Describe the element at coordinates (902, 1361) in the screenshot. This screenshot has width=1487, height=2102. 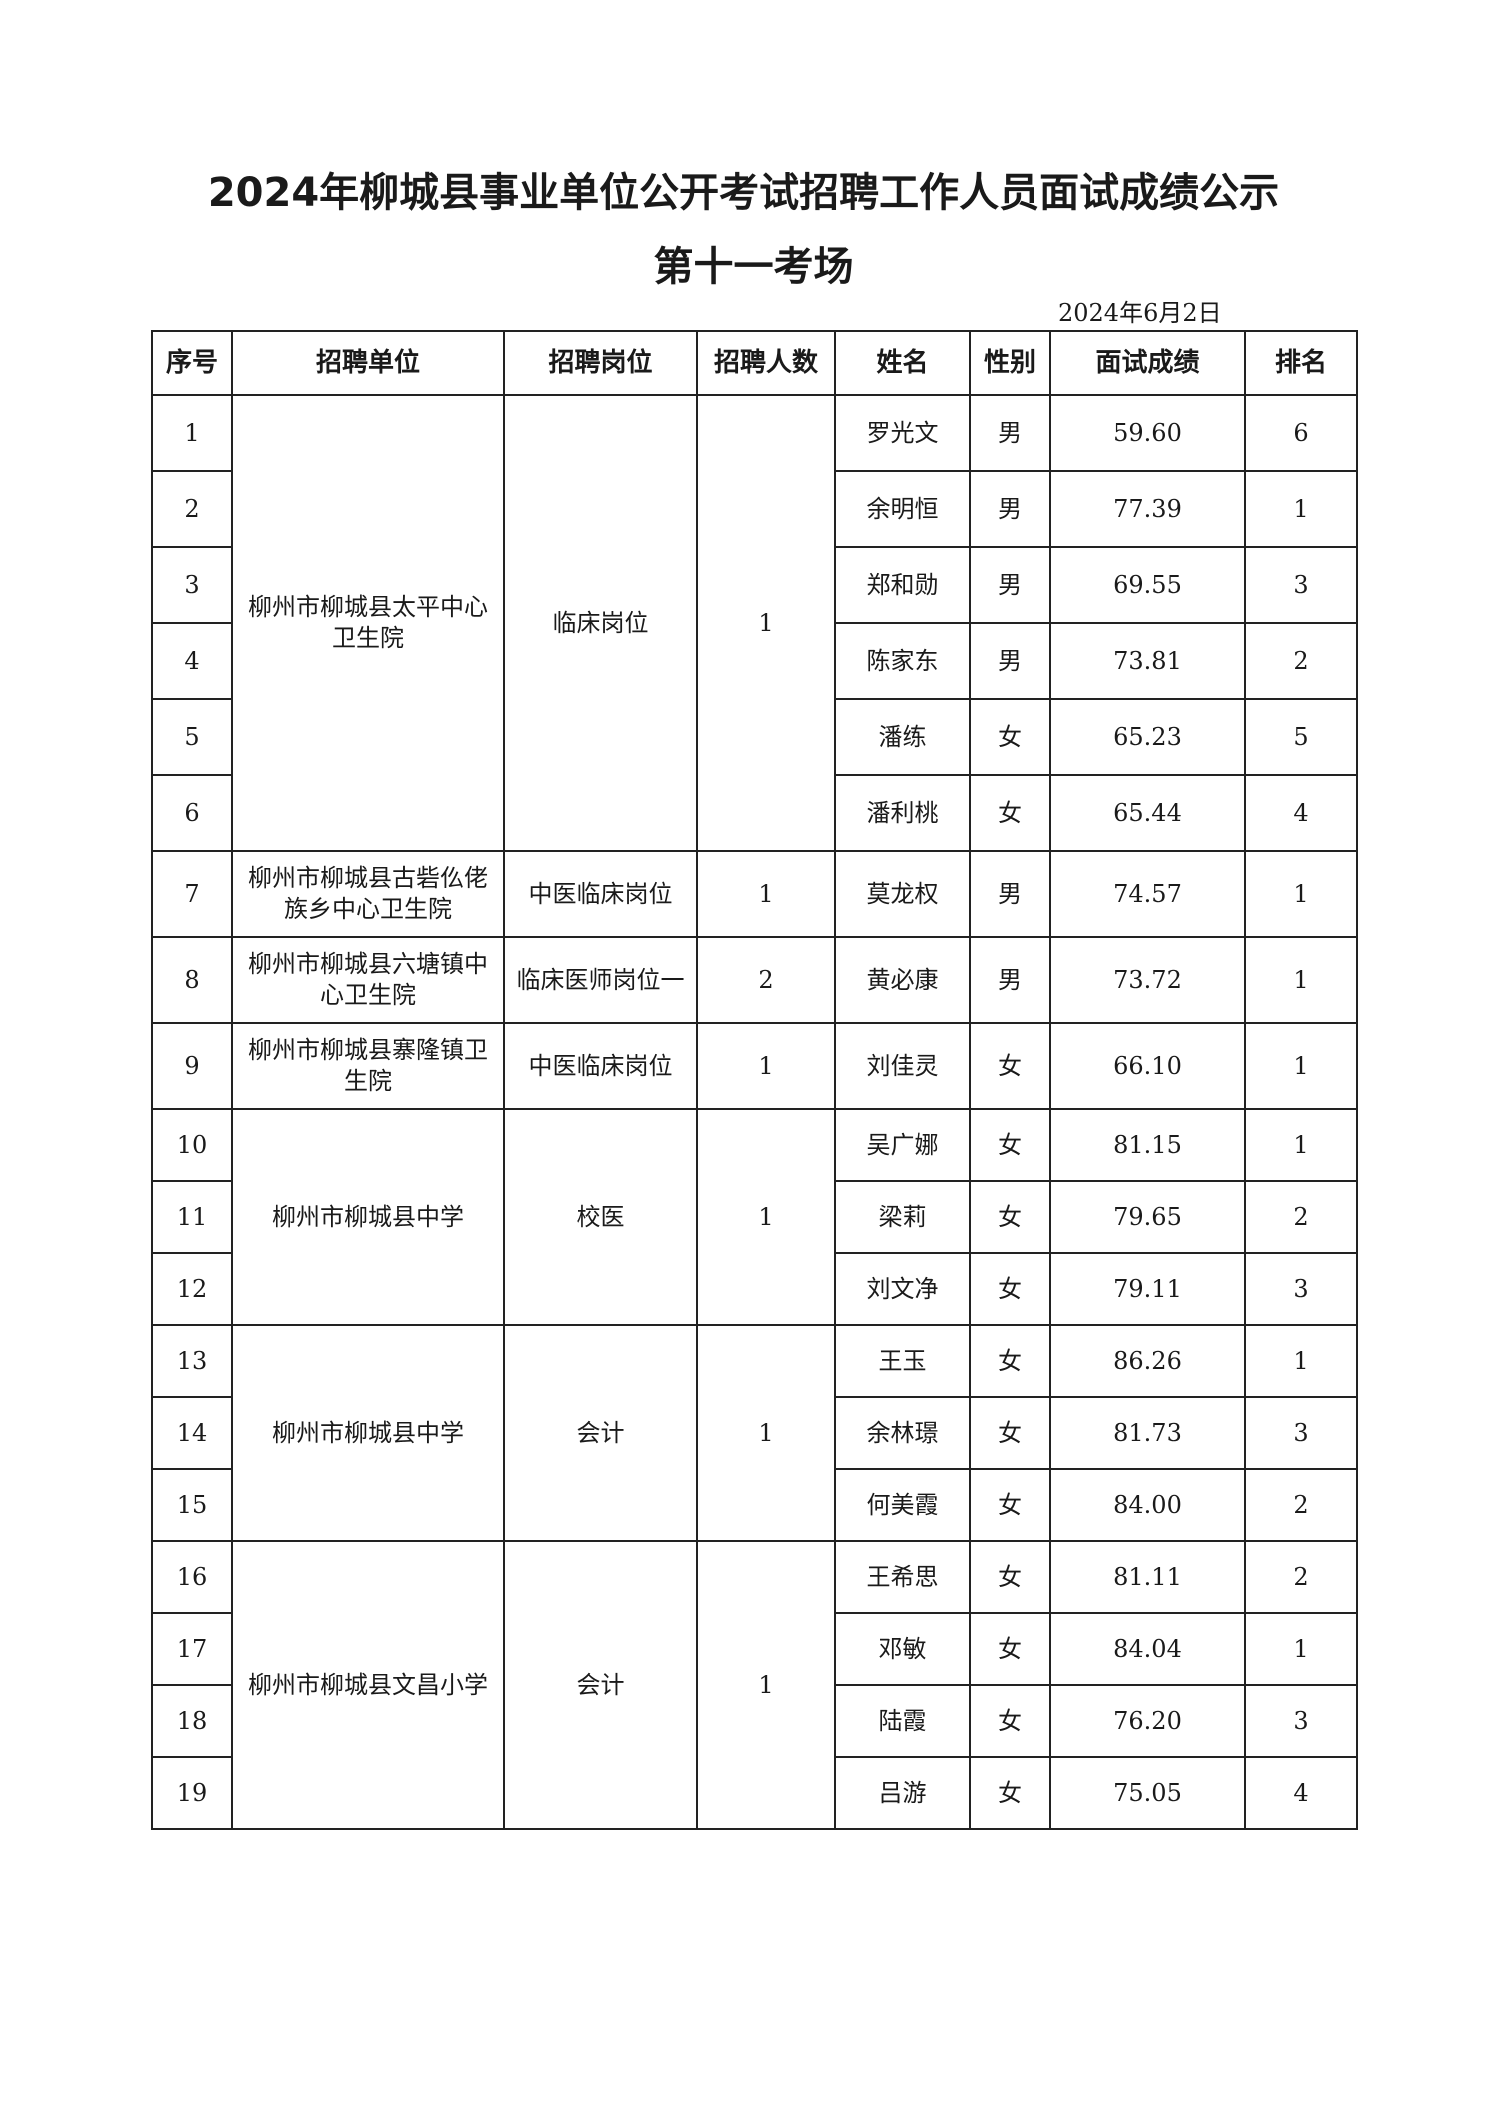
I see `cell-name: 王玉` at that location.